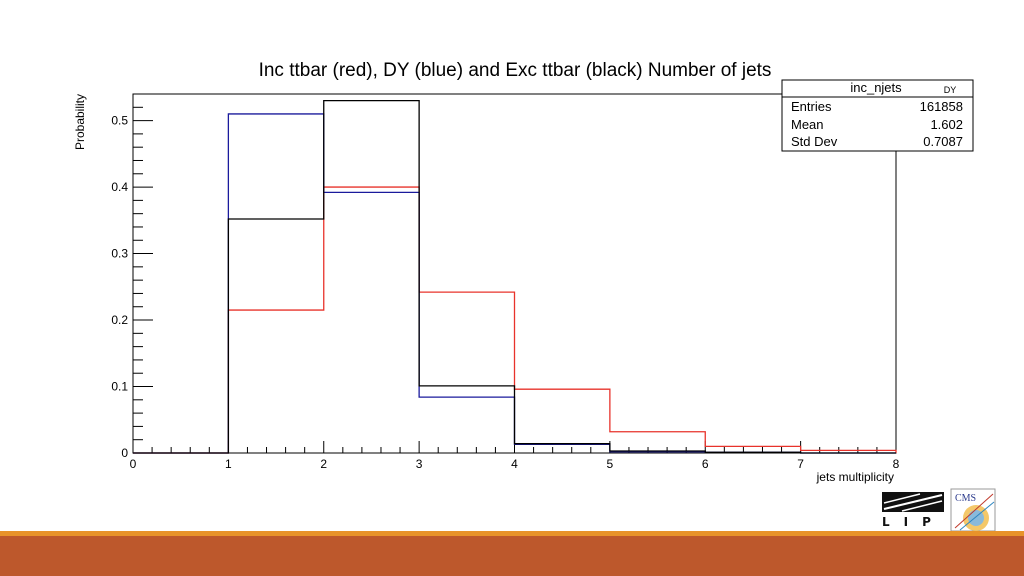 The image size is (1024, 576). Describe the element at coordinates (124, 453) in the screenshot. I see `y-tick-label: 0` at that location.